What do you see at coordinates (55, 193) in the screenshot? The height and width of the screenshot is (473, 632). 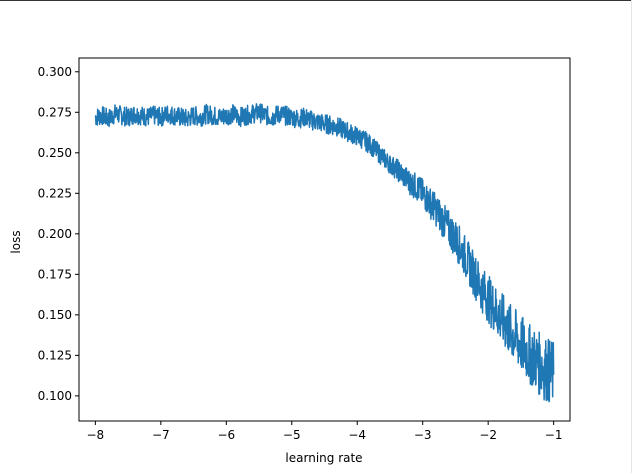 I see `y-tick-label: 0.225` at bounding box center [55, 193].